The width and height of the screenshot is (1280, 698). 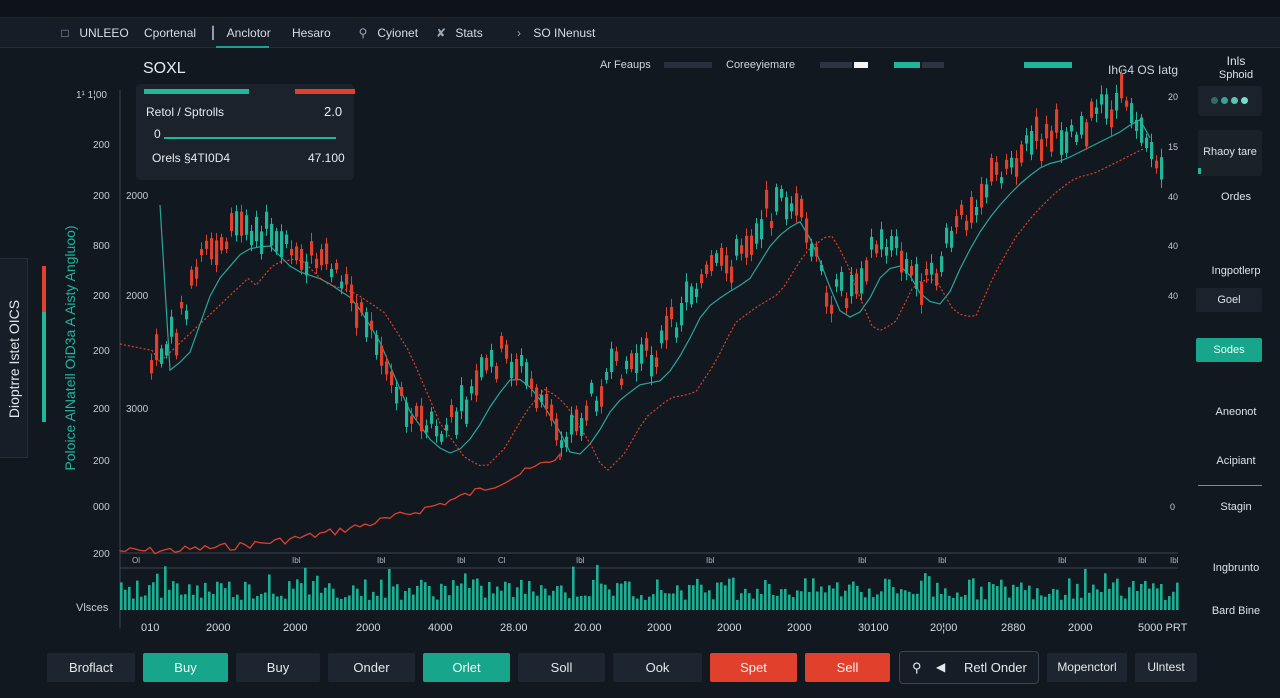 What do you see at coordinates (1229, 300) in the screenshot?
I see `goal-button: Goel` at bounding box center [1229, 300].